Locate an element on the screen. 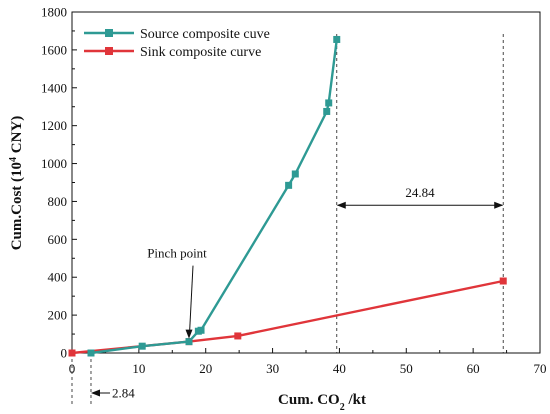 This screenshot has width=550, height=414. pinch-point-label: Pinch point is located at coordinates (177, 253).